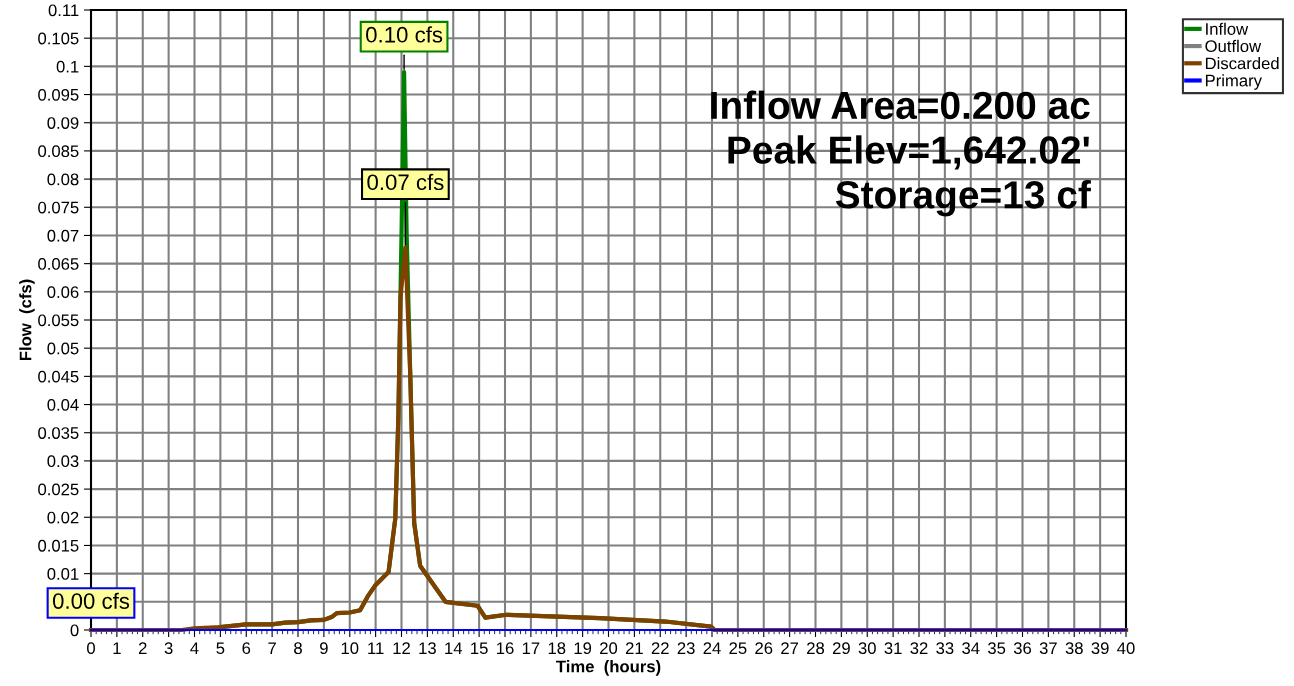 This screenshot has width=1294, height=686. I want to click on annotation: 0.10 cfs, so click(404, 34).